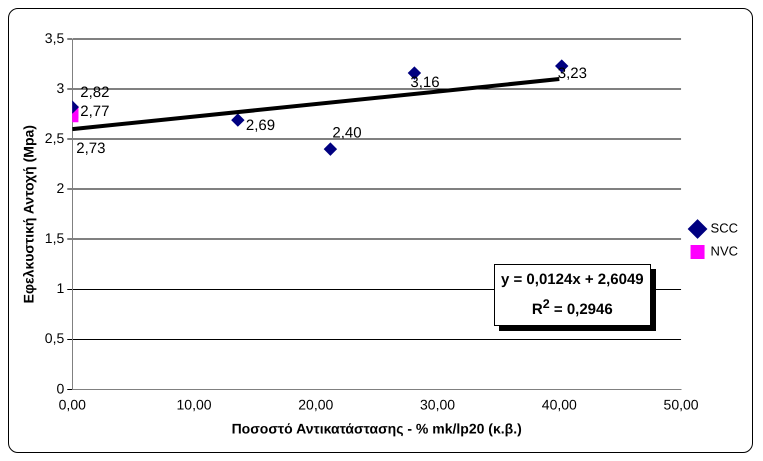 This screenshot has height=461, width=763. What do you see at coordinates (54, 38) in the screenshot?
I see `y-tick-label: 3,5` at bounding box center [54, 38].